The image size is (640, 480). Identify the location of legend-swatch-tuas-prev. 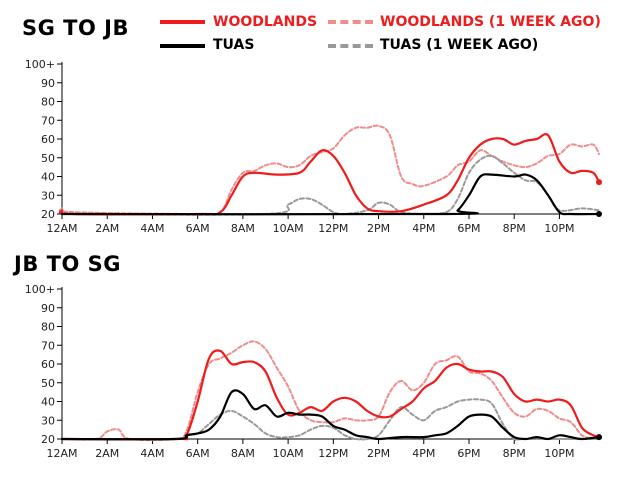
(350, 46).